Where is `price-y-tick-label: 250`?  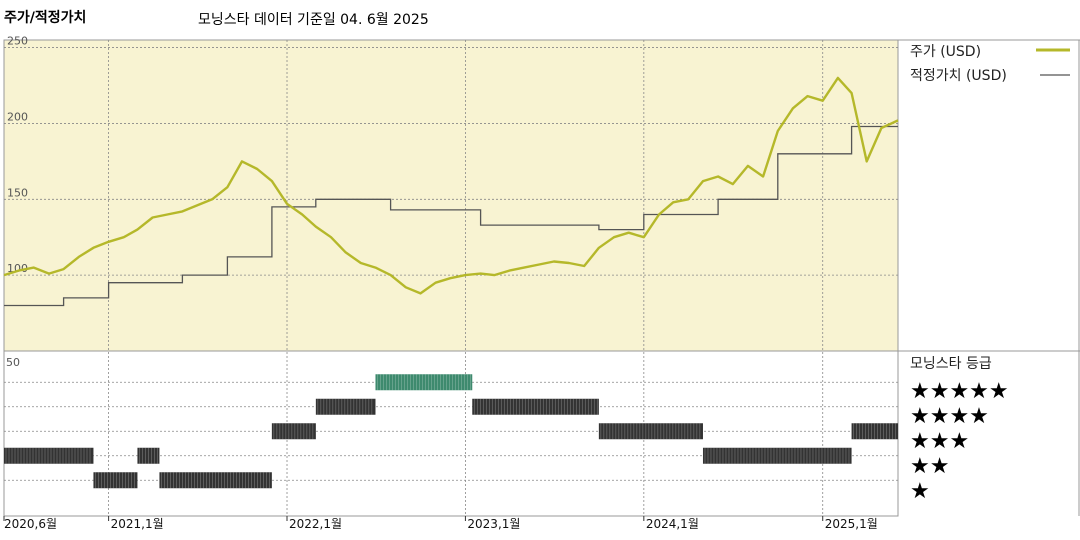
price-y-tick-label: 250 is located at coordinates (17, 41).